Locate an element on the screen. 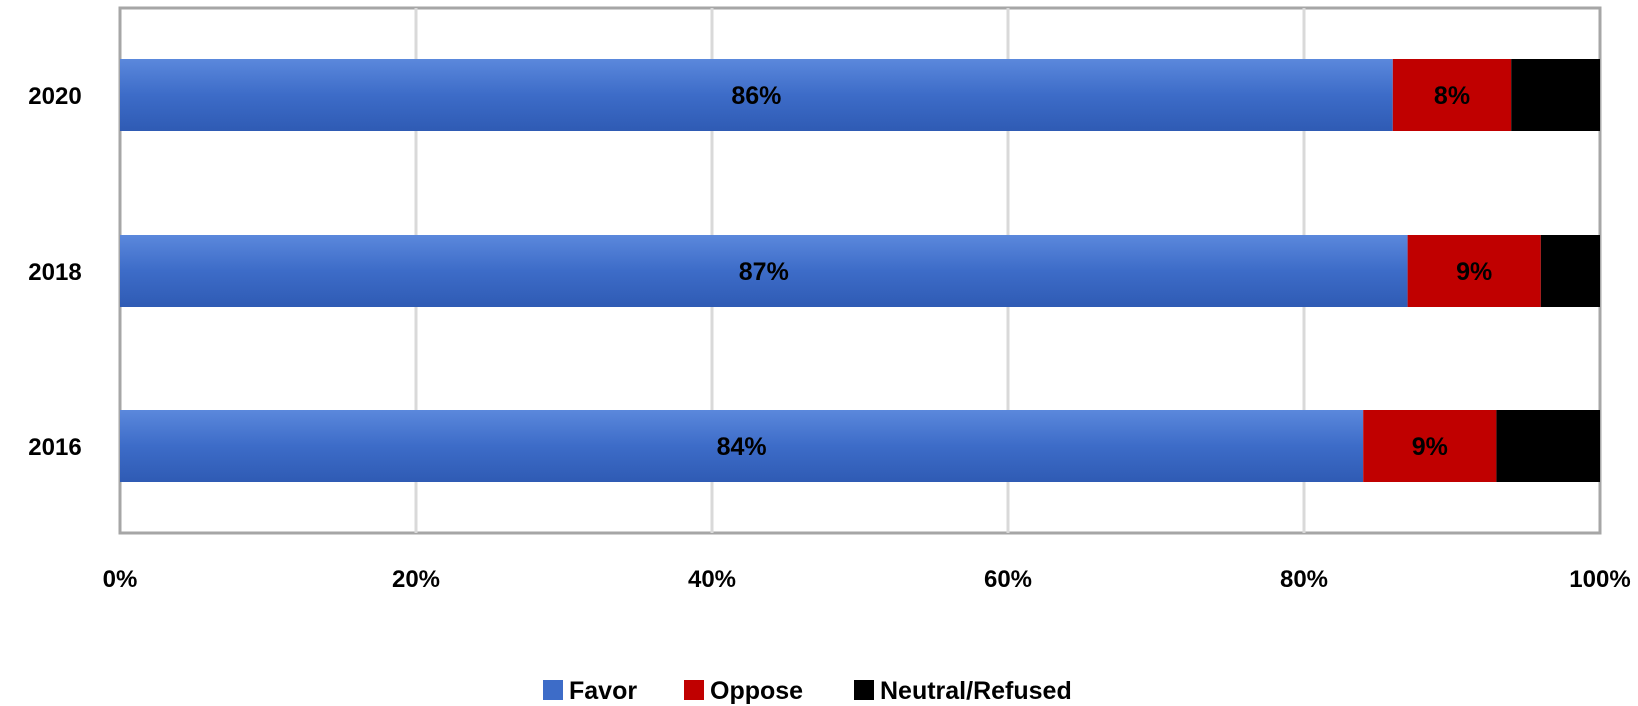 The image size is (1638, 706). legend-label: Favor is located at coordinates (603, 691).